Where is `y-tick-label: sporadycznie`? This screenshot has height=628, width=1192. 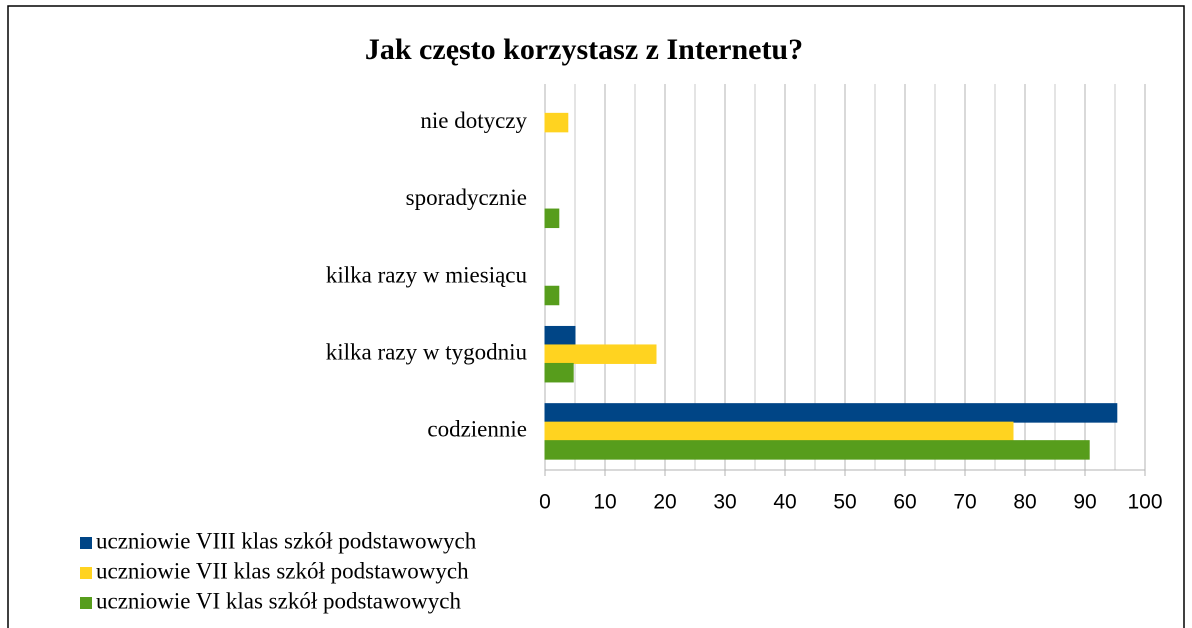
y-tick-label: sporadycznie is located at coordinates (466, 197).